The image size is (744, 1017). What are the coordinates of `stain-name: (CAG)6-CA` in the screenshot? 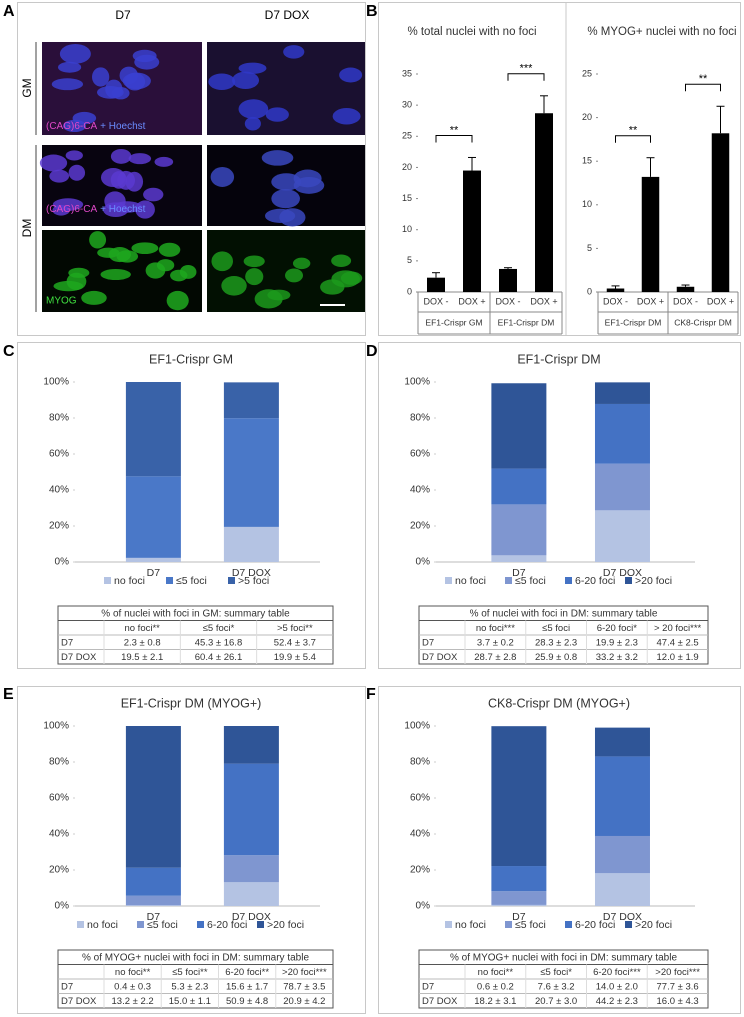 It's located at (71, 209).